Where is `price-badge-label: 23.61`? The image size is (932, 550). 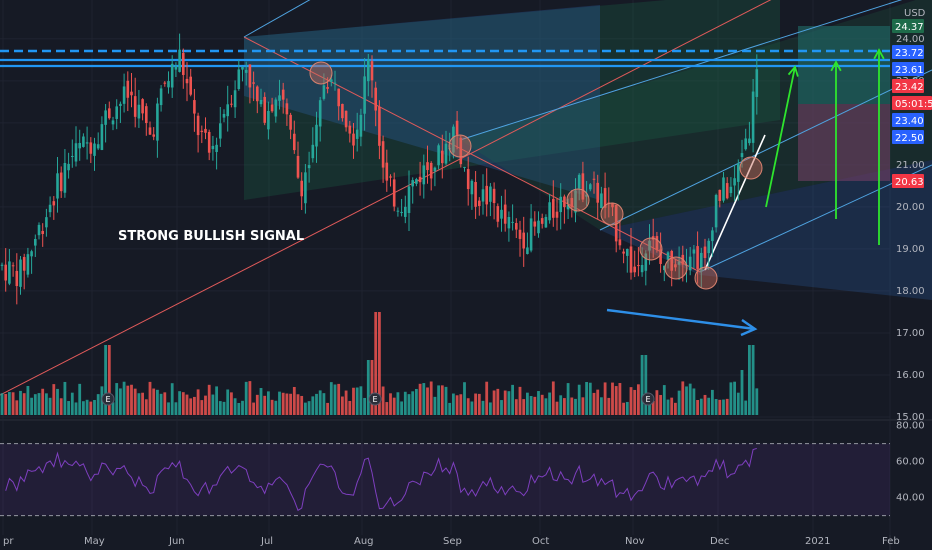
price-badge-label: 23.61 is located at coordinates (909, 70).